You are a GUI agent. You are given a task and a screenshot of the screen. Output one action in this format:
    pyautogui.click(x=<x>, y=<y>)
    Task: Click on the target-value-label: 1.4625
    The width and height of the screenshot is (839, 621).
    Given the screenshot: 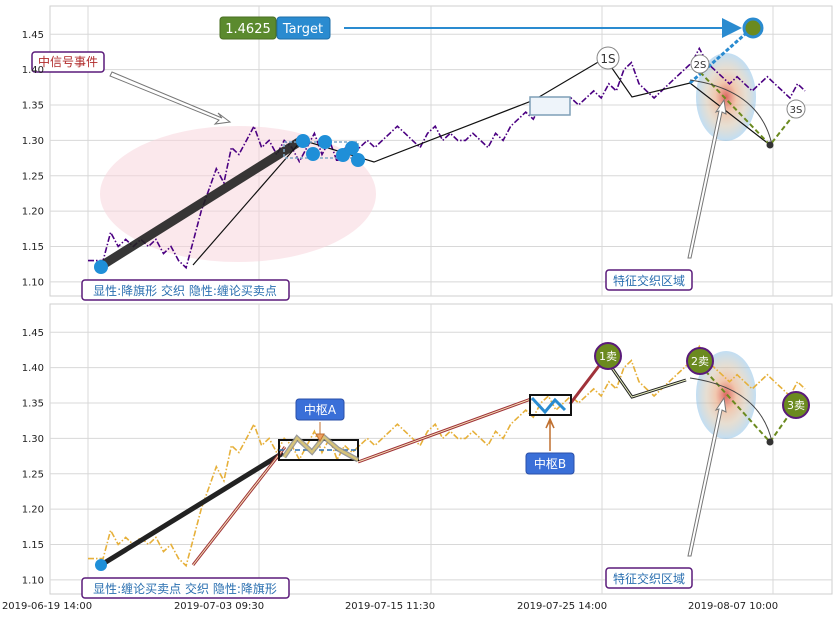 What is the action you would take?
    pyautogui.click(x=248, y=29)
    